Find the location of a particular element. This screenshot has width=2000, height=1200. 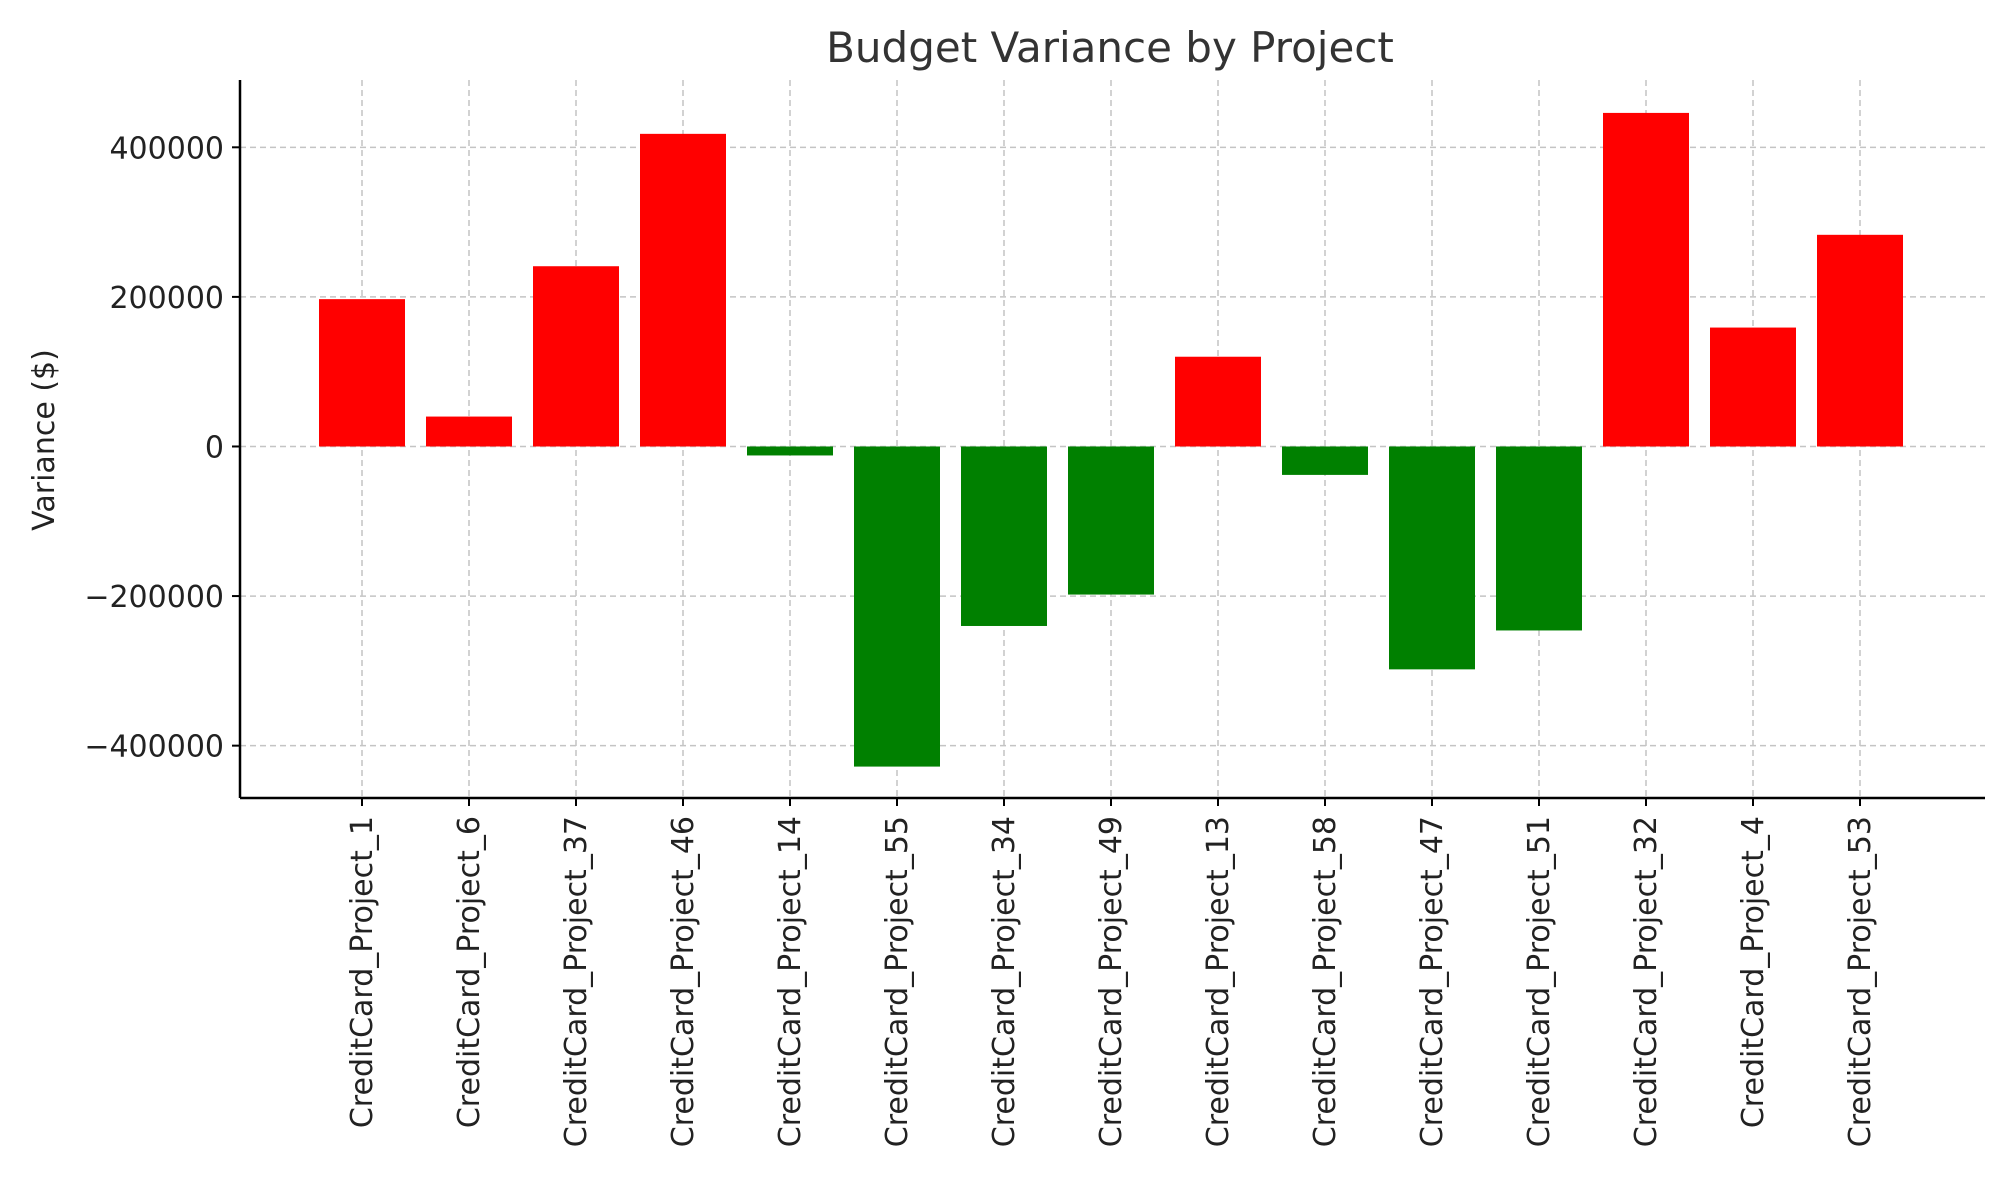

chart-title: Budget Variance by Project is located at coordinates (1110, 47).